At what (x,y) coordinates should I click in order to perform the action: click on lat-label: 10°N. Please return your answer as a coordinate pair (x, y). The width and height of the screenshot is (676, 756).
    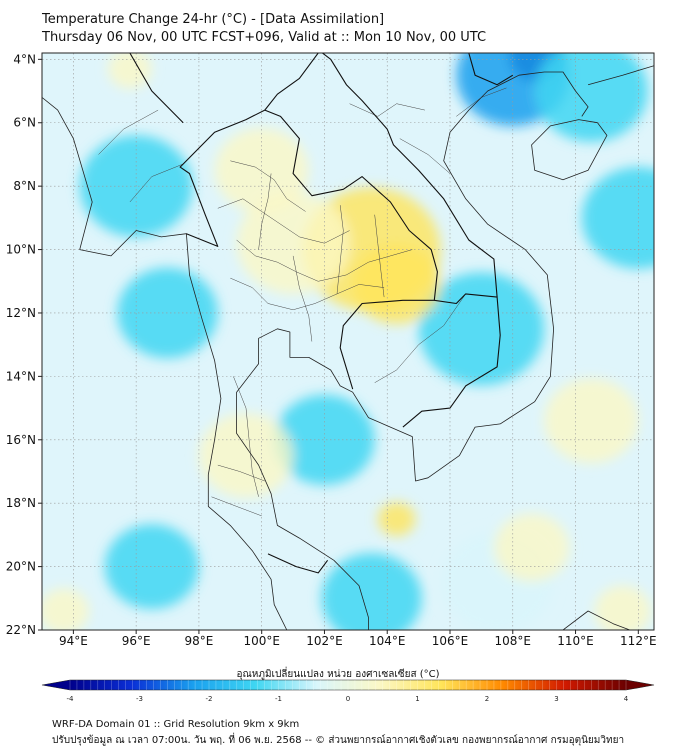
    Looking at the image, I should click on (21, 250).